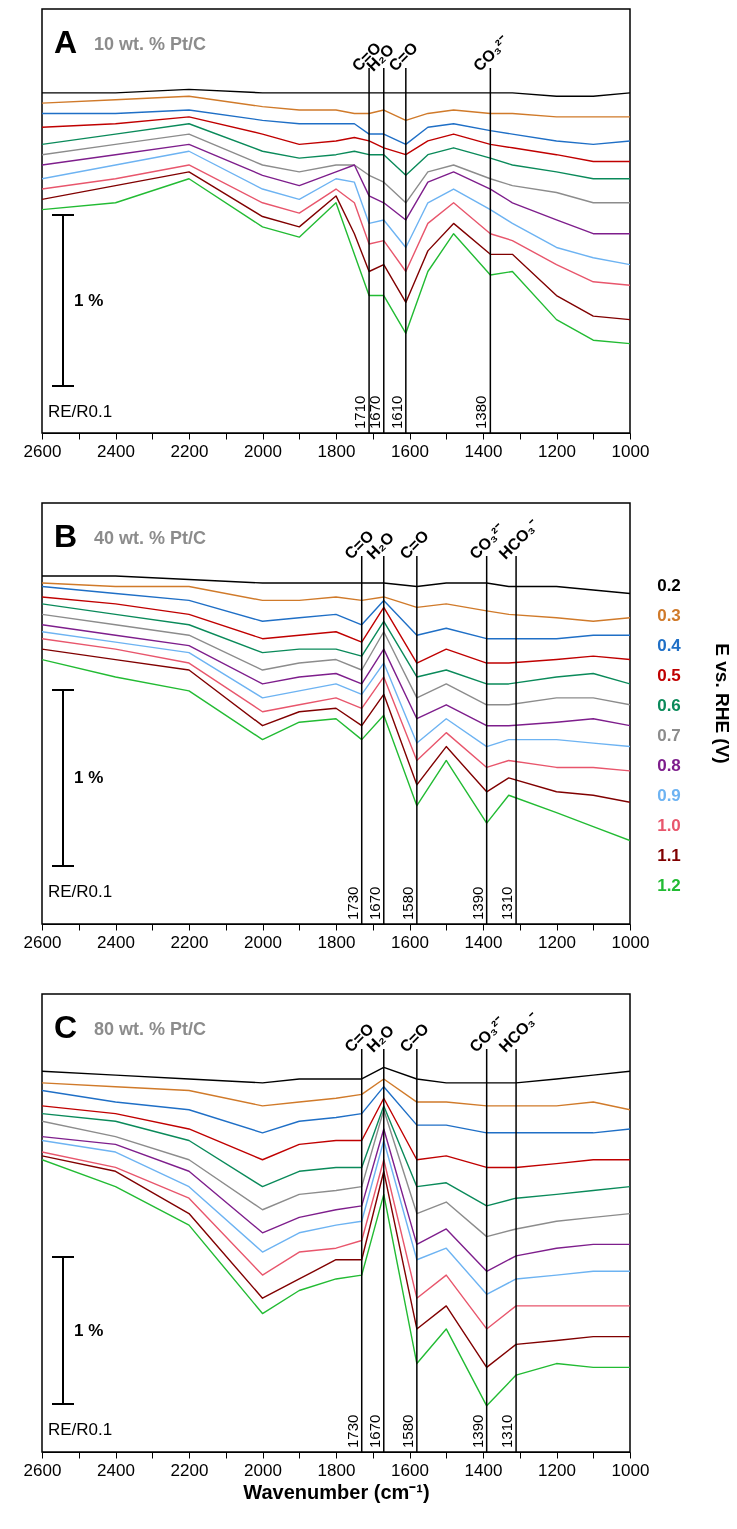  What do you see at coordinates (669, 645) in the screenshot?
I see `series-label: 0.4` at bounding box center [669, 645].